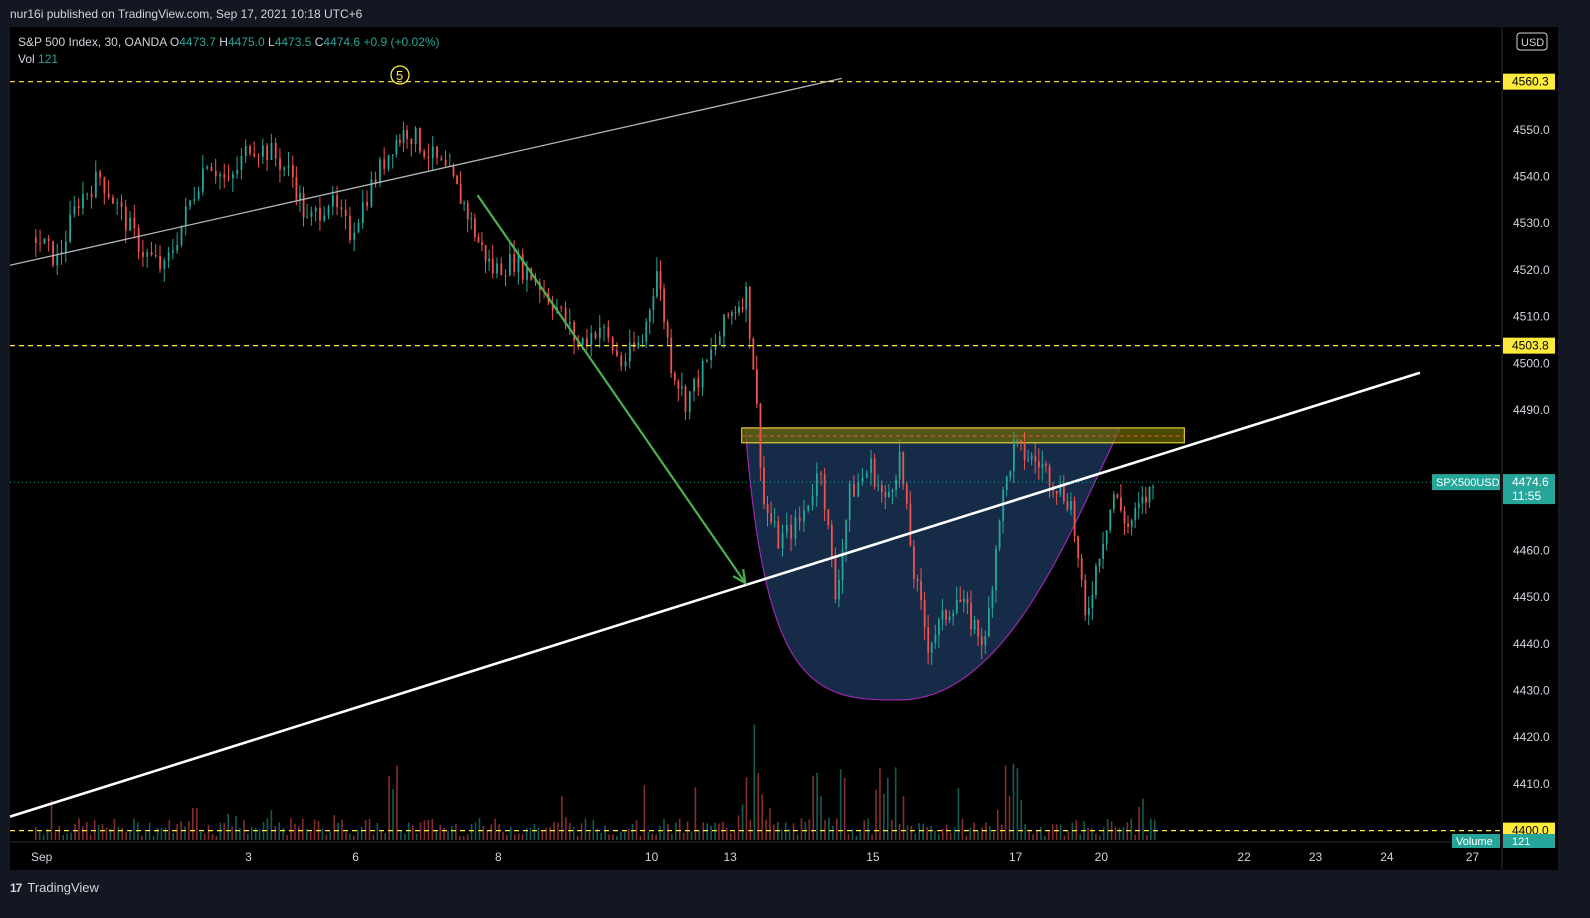  What do you see at coordinates (1531, 550) in the screenshot?
I see `y-tick-label: 4460.0` at bounding box center [1531, 550].